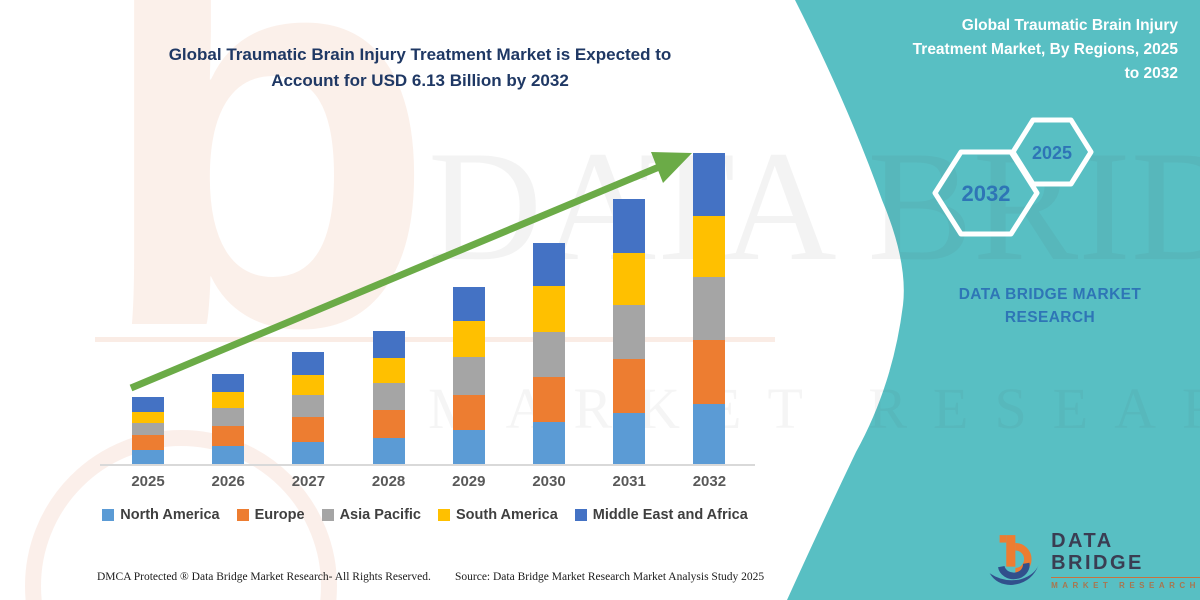  What do you see at coordinates (228, 481) in the screenshot?
I see `x-axis-label-2026: 2026` at bounding box center [228, 481].